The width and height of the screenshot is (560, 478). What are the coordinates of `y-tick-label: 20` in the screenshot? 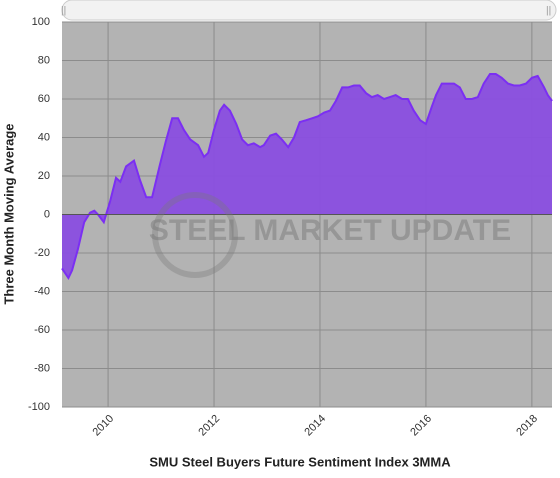 It's located at (44, 176).